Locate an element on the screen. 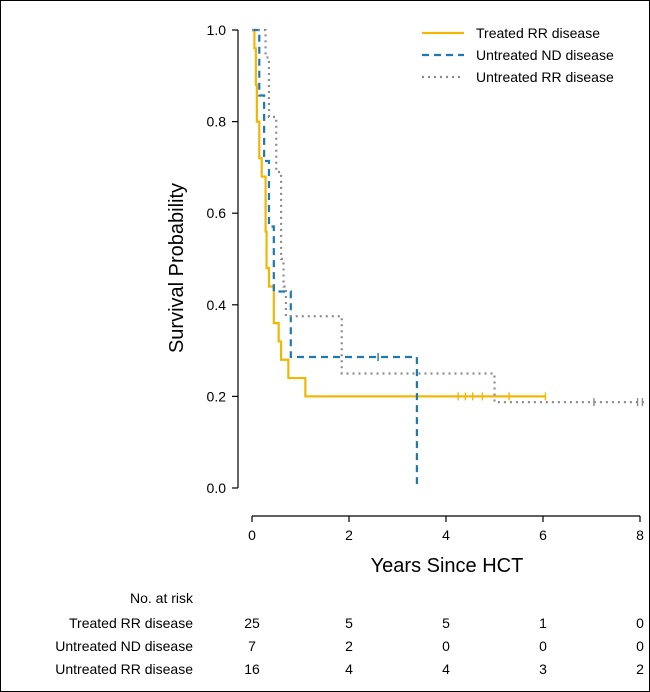  y-tick-label: 0.2 is located at coordinates (217, 396).